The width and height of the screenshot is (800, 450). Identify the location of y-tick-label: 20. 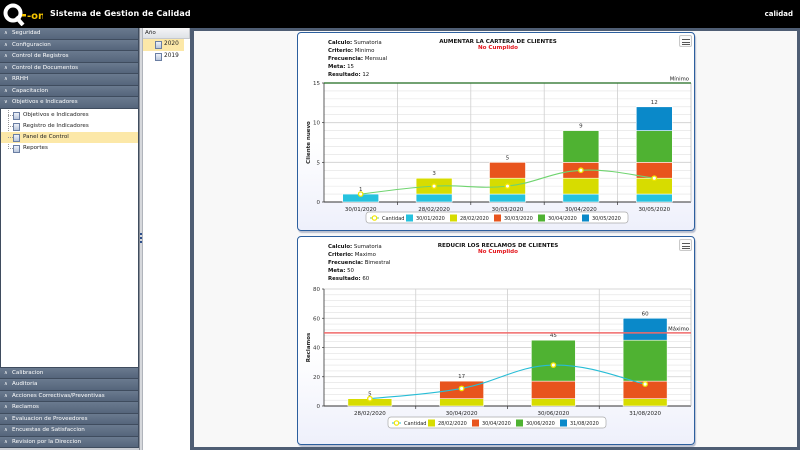
(316, 378).